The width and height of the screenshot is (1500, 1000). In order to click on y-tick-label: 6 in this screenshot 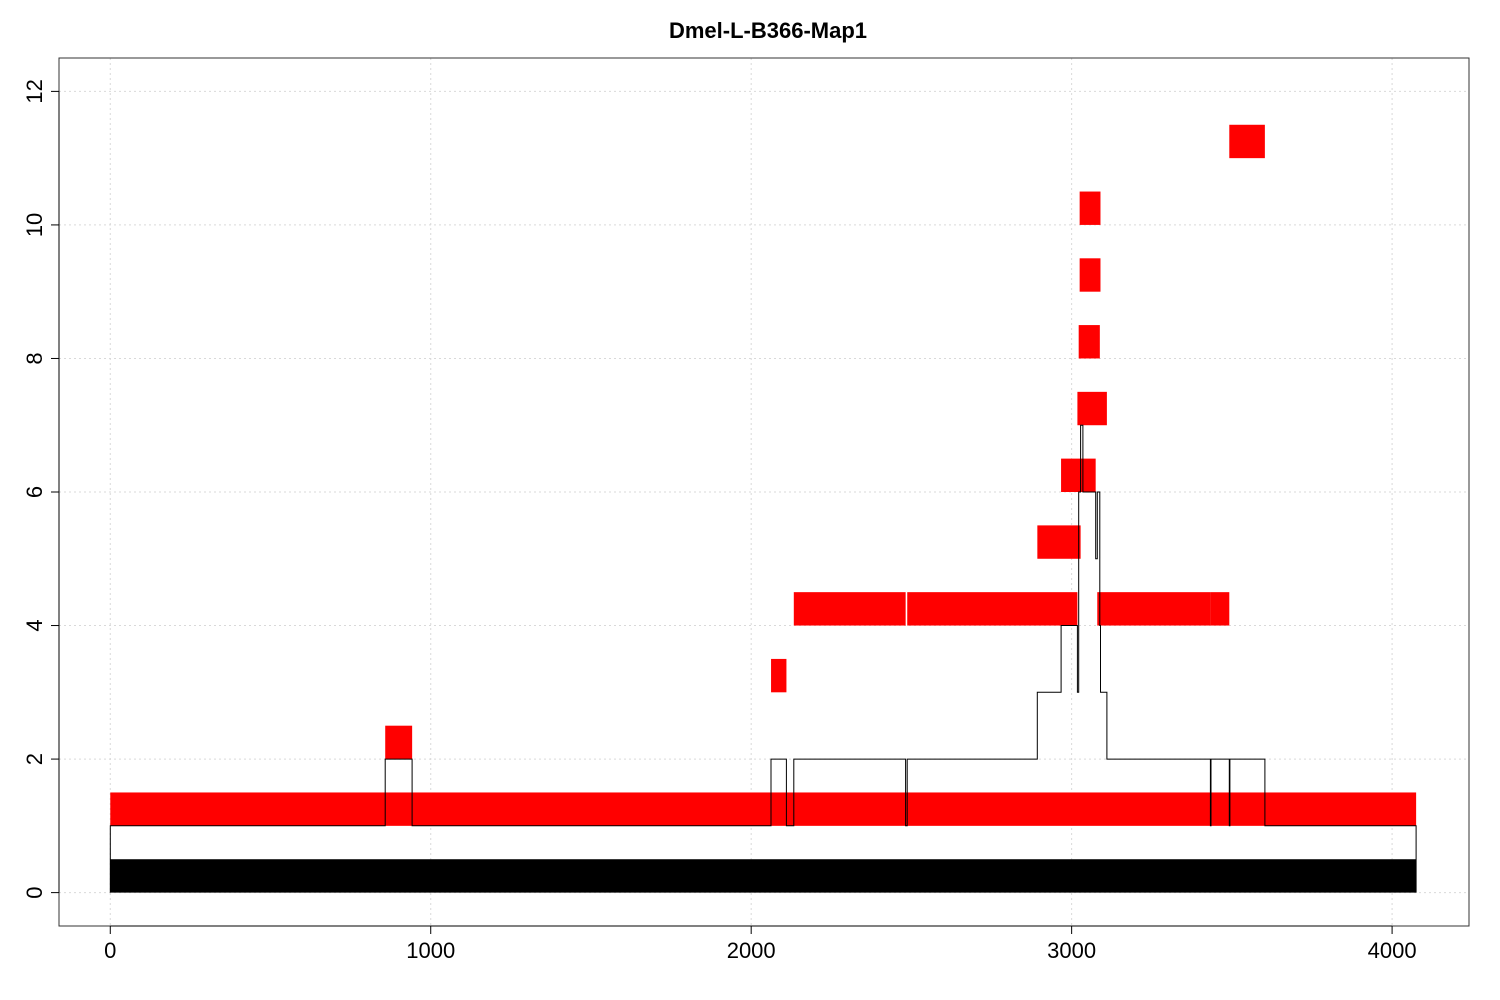, I will do `click(34, 492)`.